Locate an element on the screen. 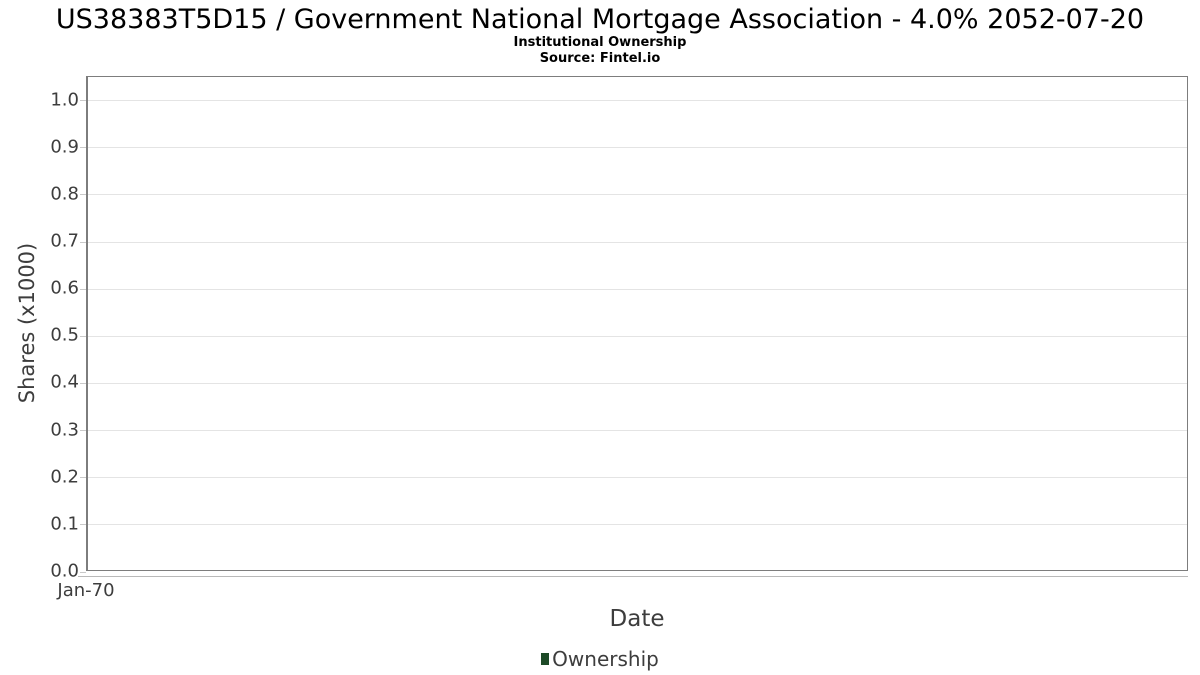  legend-label-ownership: Ownership is located at coordinates (605, 659).